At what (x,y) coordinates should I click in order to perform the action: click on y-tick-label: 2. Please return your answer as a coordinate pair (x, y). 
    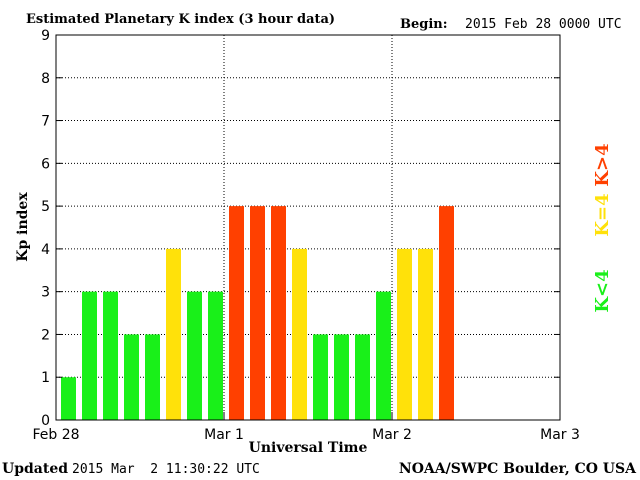
    Looking at the image, I should click on (45, 335).